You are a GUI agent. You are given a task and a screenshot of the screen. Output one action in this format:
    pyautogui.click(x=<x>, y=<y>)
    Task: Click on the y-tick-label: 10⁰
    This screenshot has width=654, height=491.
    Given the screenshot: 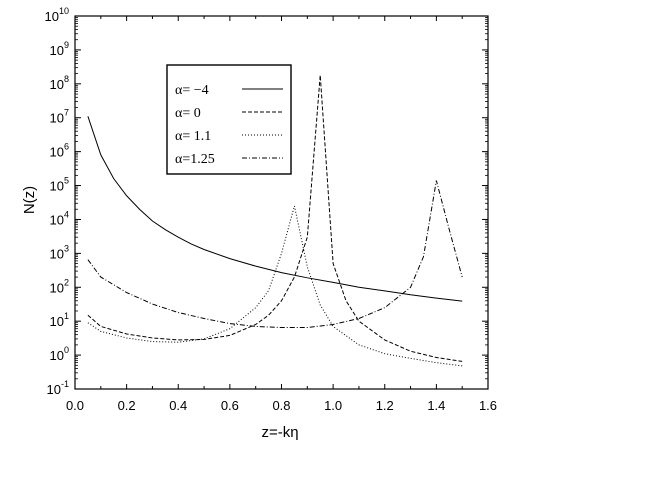 What is the action you would take?
    pyautogui.click(x=59, y=354)
    